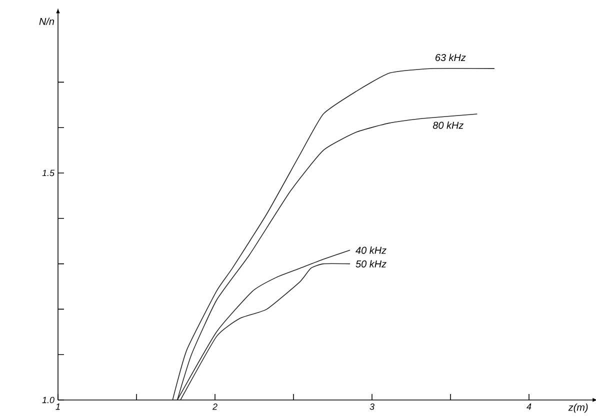 The width and height of the screenshot is (596, 419). I want to click on x-tick-label: 4, so click(529, 407).